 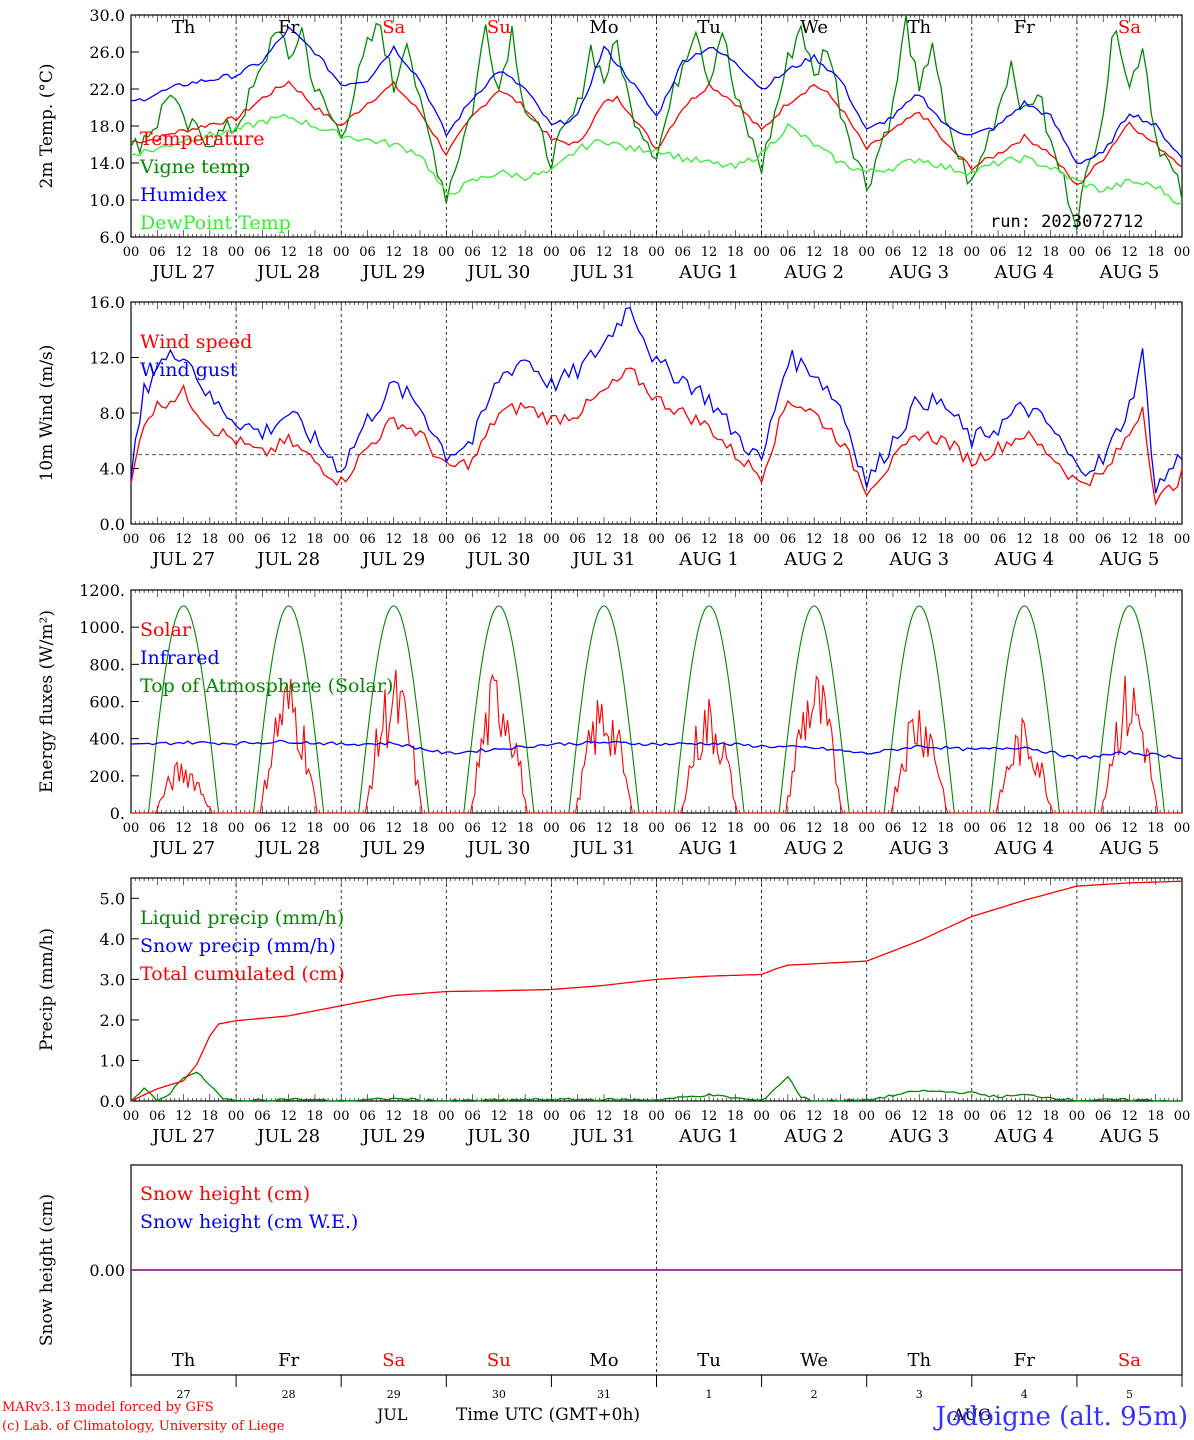 What do you see at coordinates (196, 342) in the screenshot?
I see `legend-wind-speed: Wind speed` at bounding box center [196, 342].